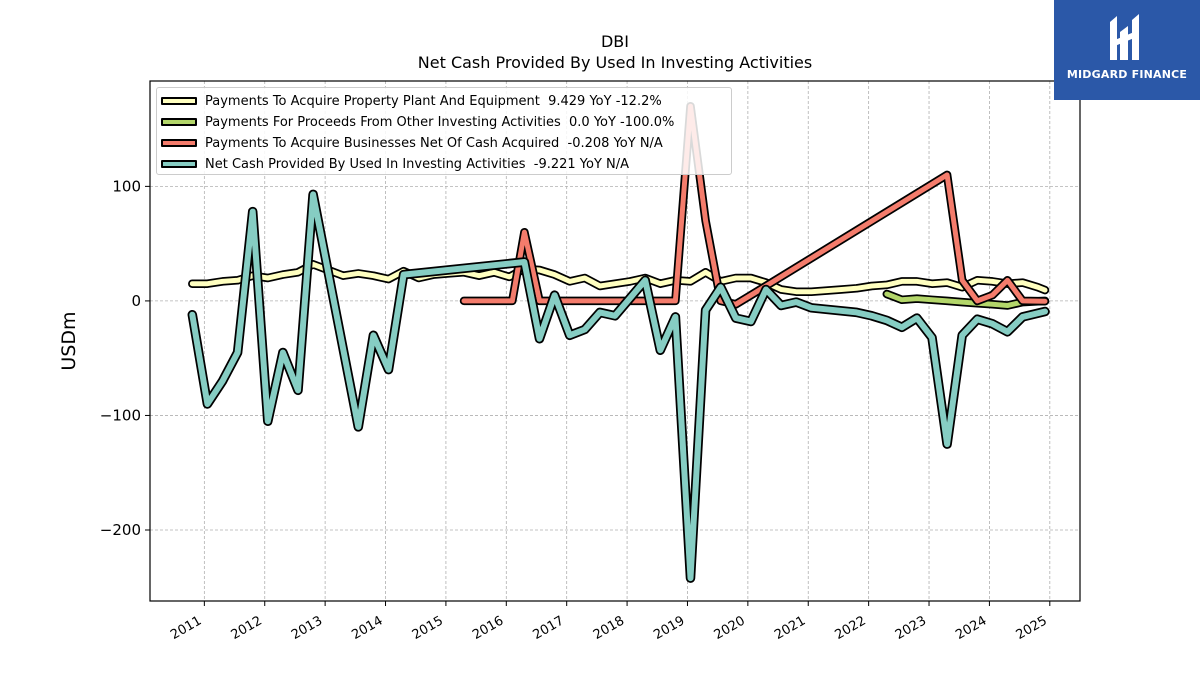  Describe the element at coordinates (120, 530) in the screenshot. I see `y-tick-label: −200` at that location.